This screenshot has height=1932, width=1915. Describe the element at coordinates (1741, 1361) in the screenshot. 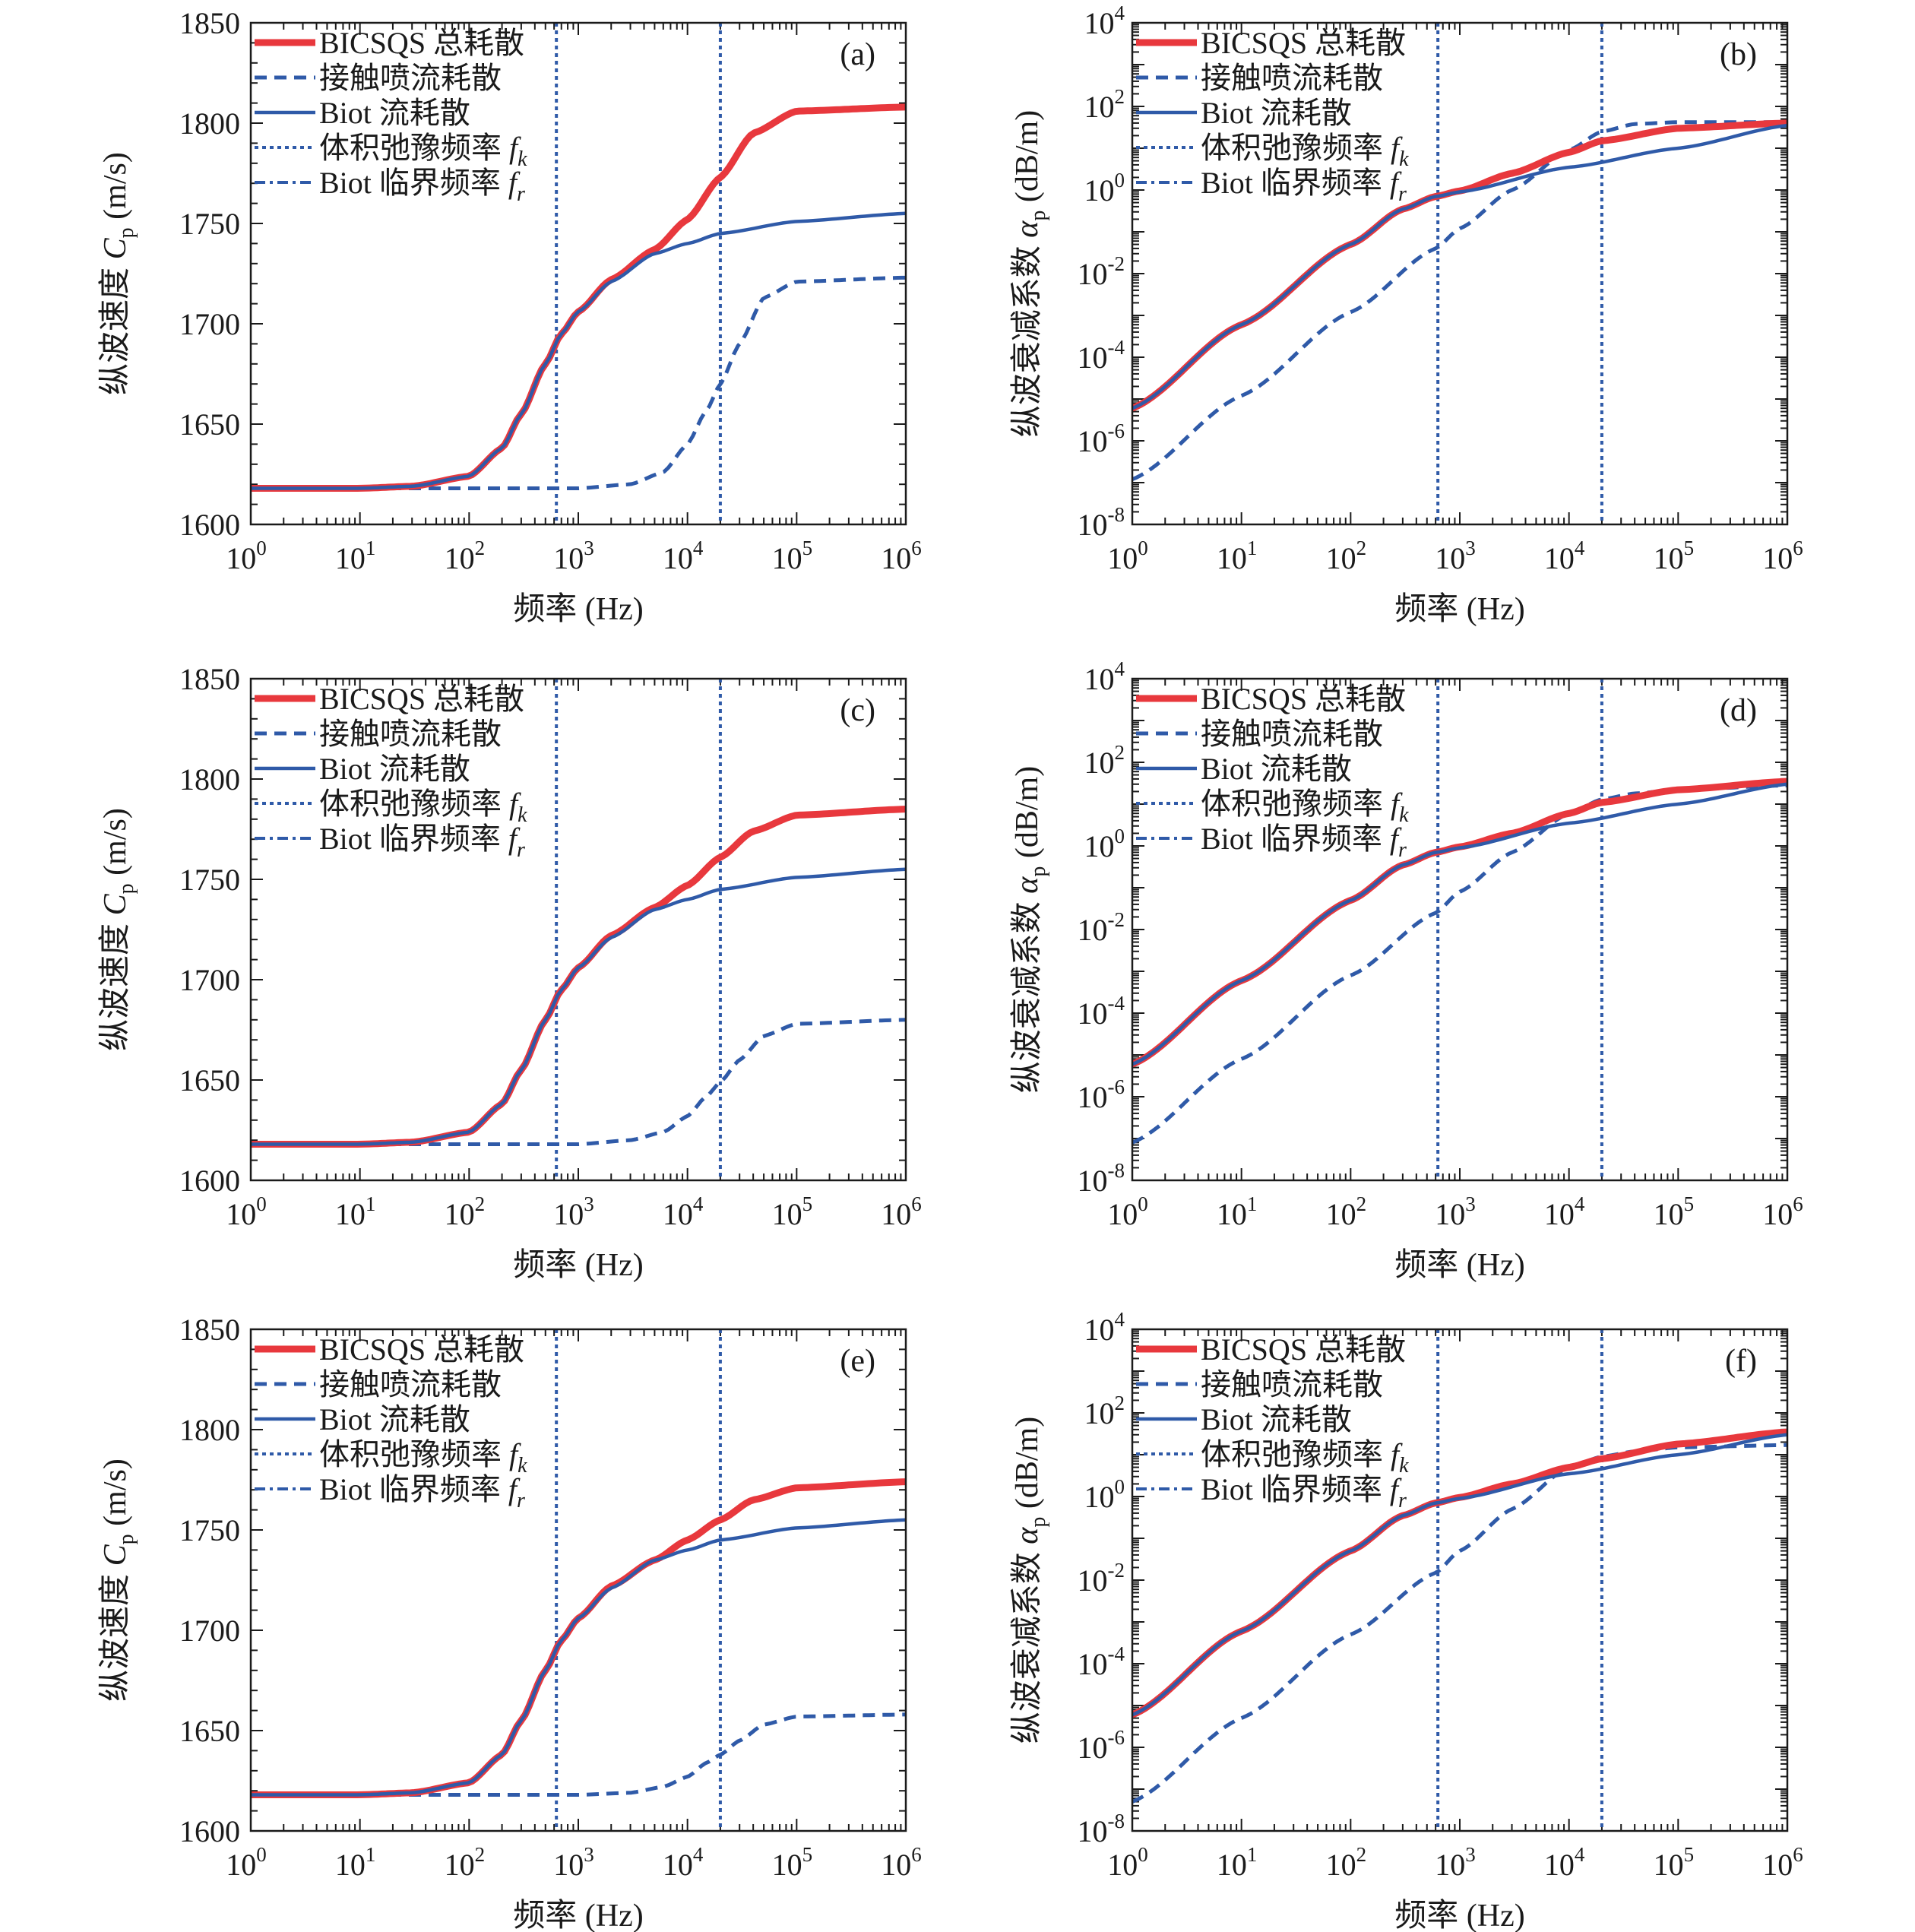

I see `panel-label: (f)` at that location.